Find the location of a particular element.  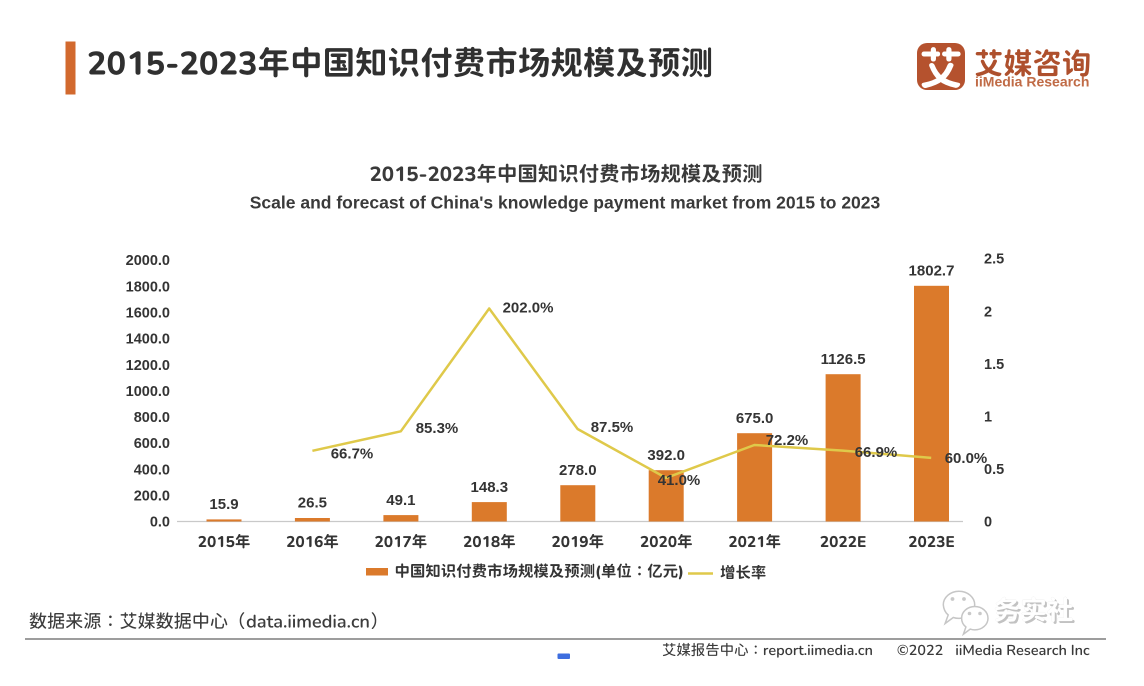

svg-text: 1600.0 is located at coordinates (148, 314).